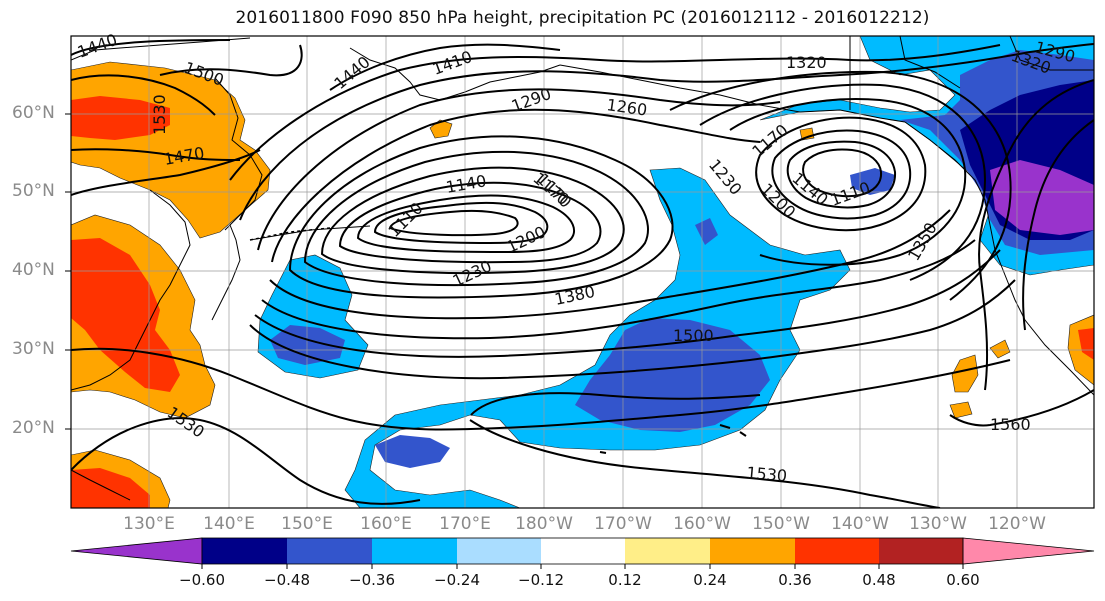 The height and width of the screenshot is (601, 1105). What do you see at coordinates (149, 524) in the screenshot?
I see `lon-label: 130°E` at bounding box center [149, 524].